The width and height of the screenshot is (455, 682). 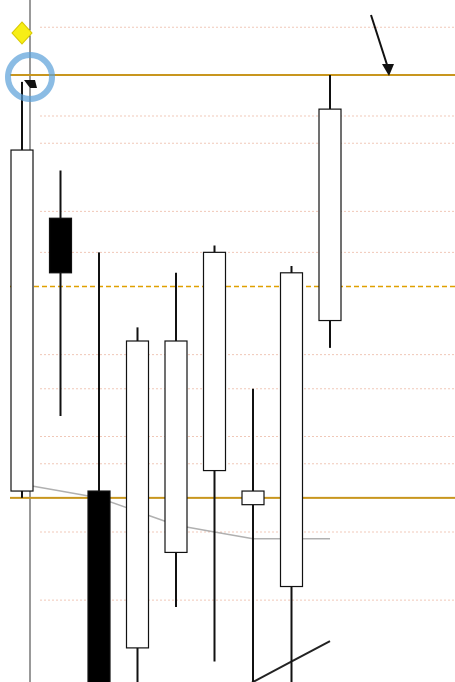 What do you see at coordinates (22, 33) in the screenshot?
I see `marker-diamond-icon` at bounding box center [22, 33].